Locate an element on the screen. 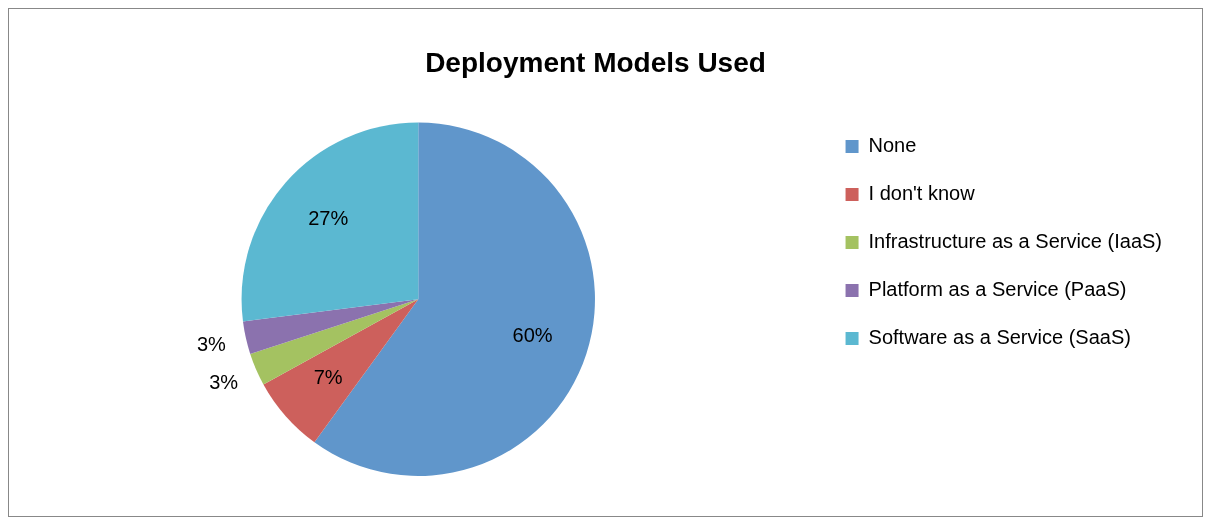 The height and width of the screenshot is (525, 1209). legend-label: None is located at coordinates (892, 145).